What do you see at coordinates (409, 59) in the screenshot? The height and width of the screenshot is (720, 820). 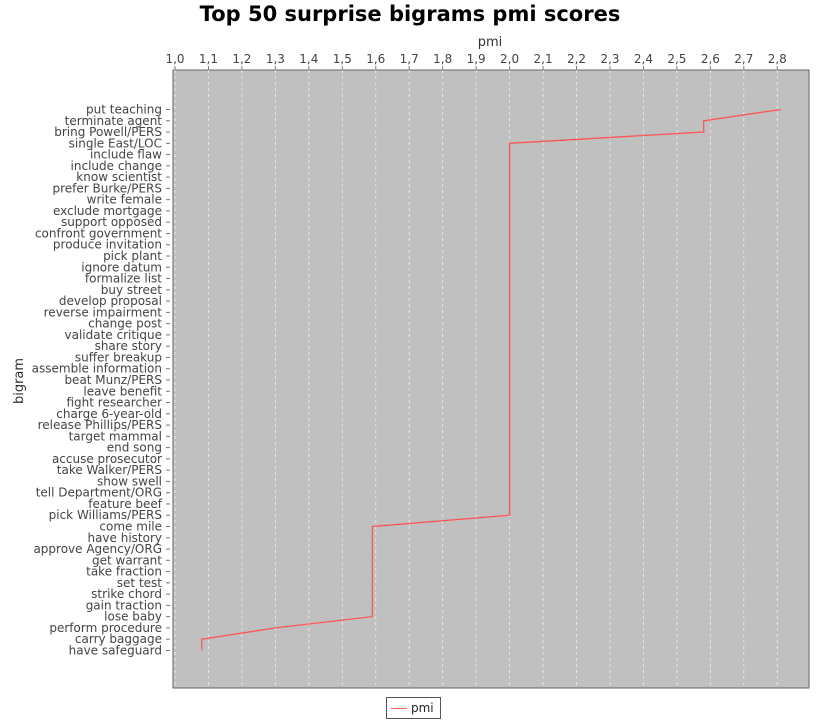 I see `x-tick-label: 1,7` at bounding box center [409, 59].